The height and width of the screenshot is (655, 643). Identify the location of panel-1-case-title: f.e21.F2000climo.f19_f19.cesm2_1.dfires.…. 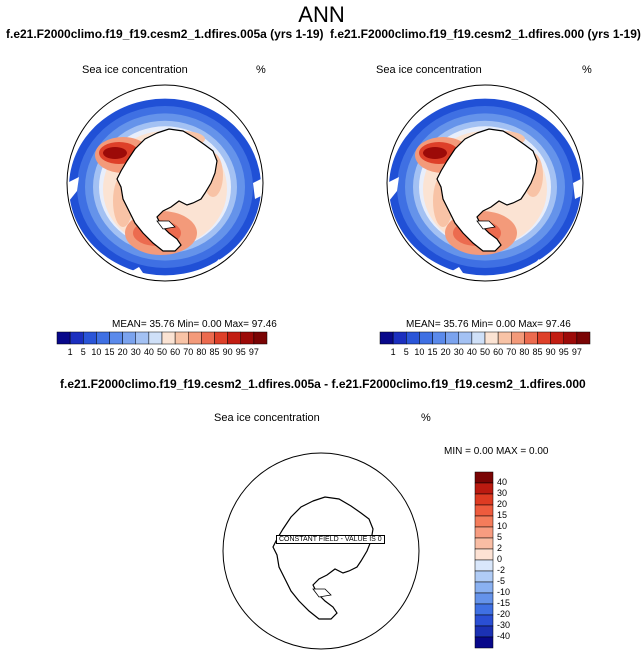
(165, 34).